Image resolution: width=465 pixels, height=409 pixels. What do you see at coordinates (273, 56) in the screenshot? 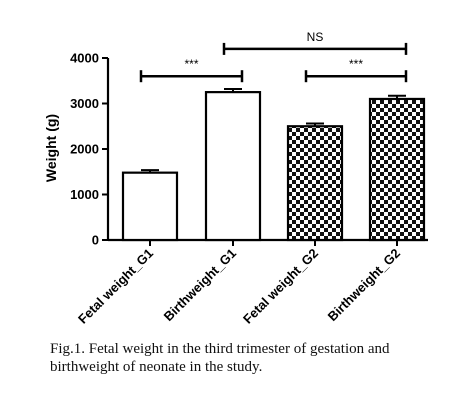
I see `significance-brackets: *** NS ***` at bounding box center [273, 56].